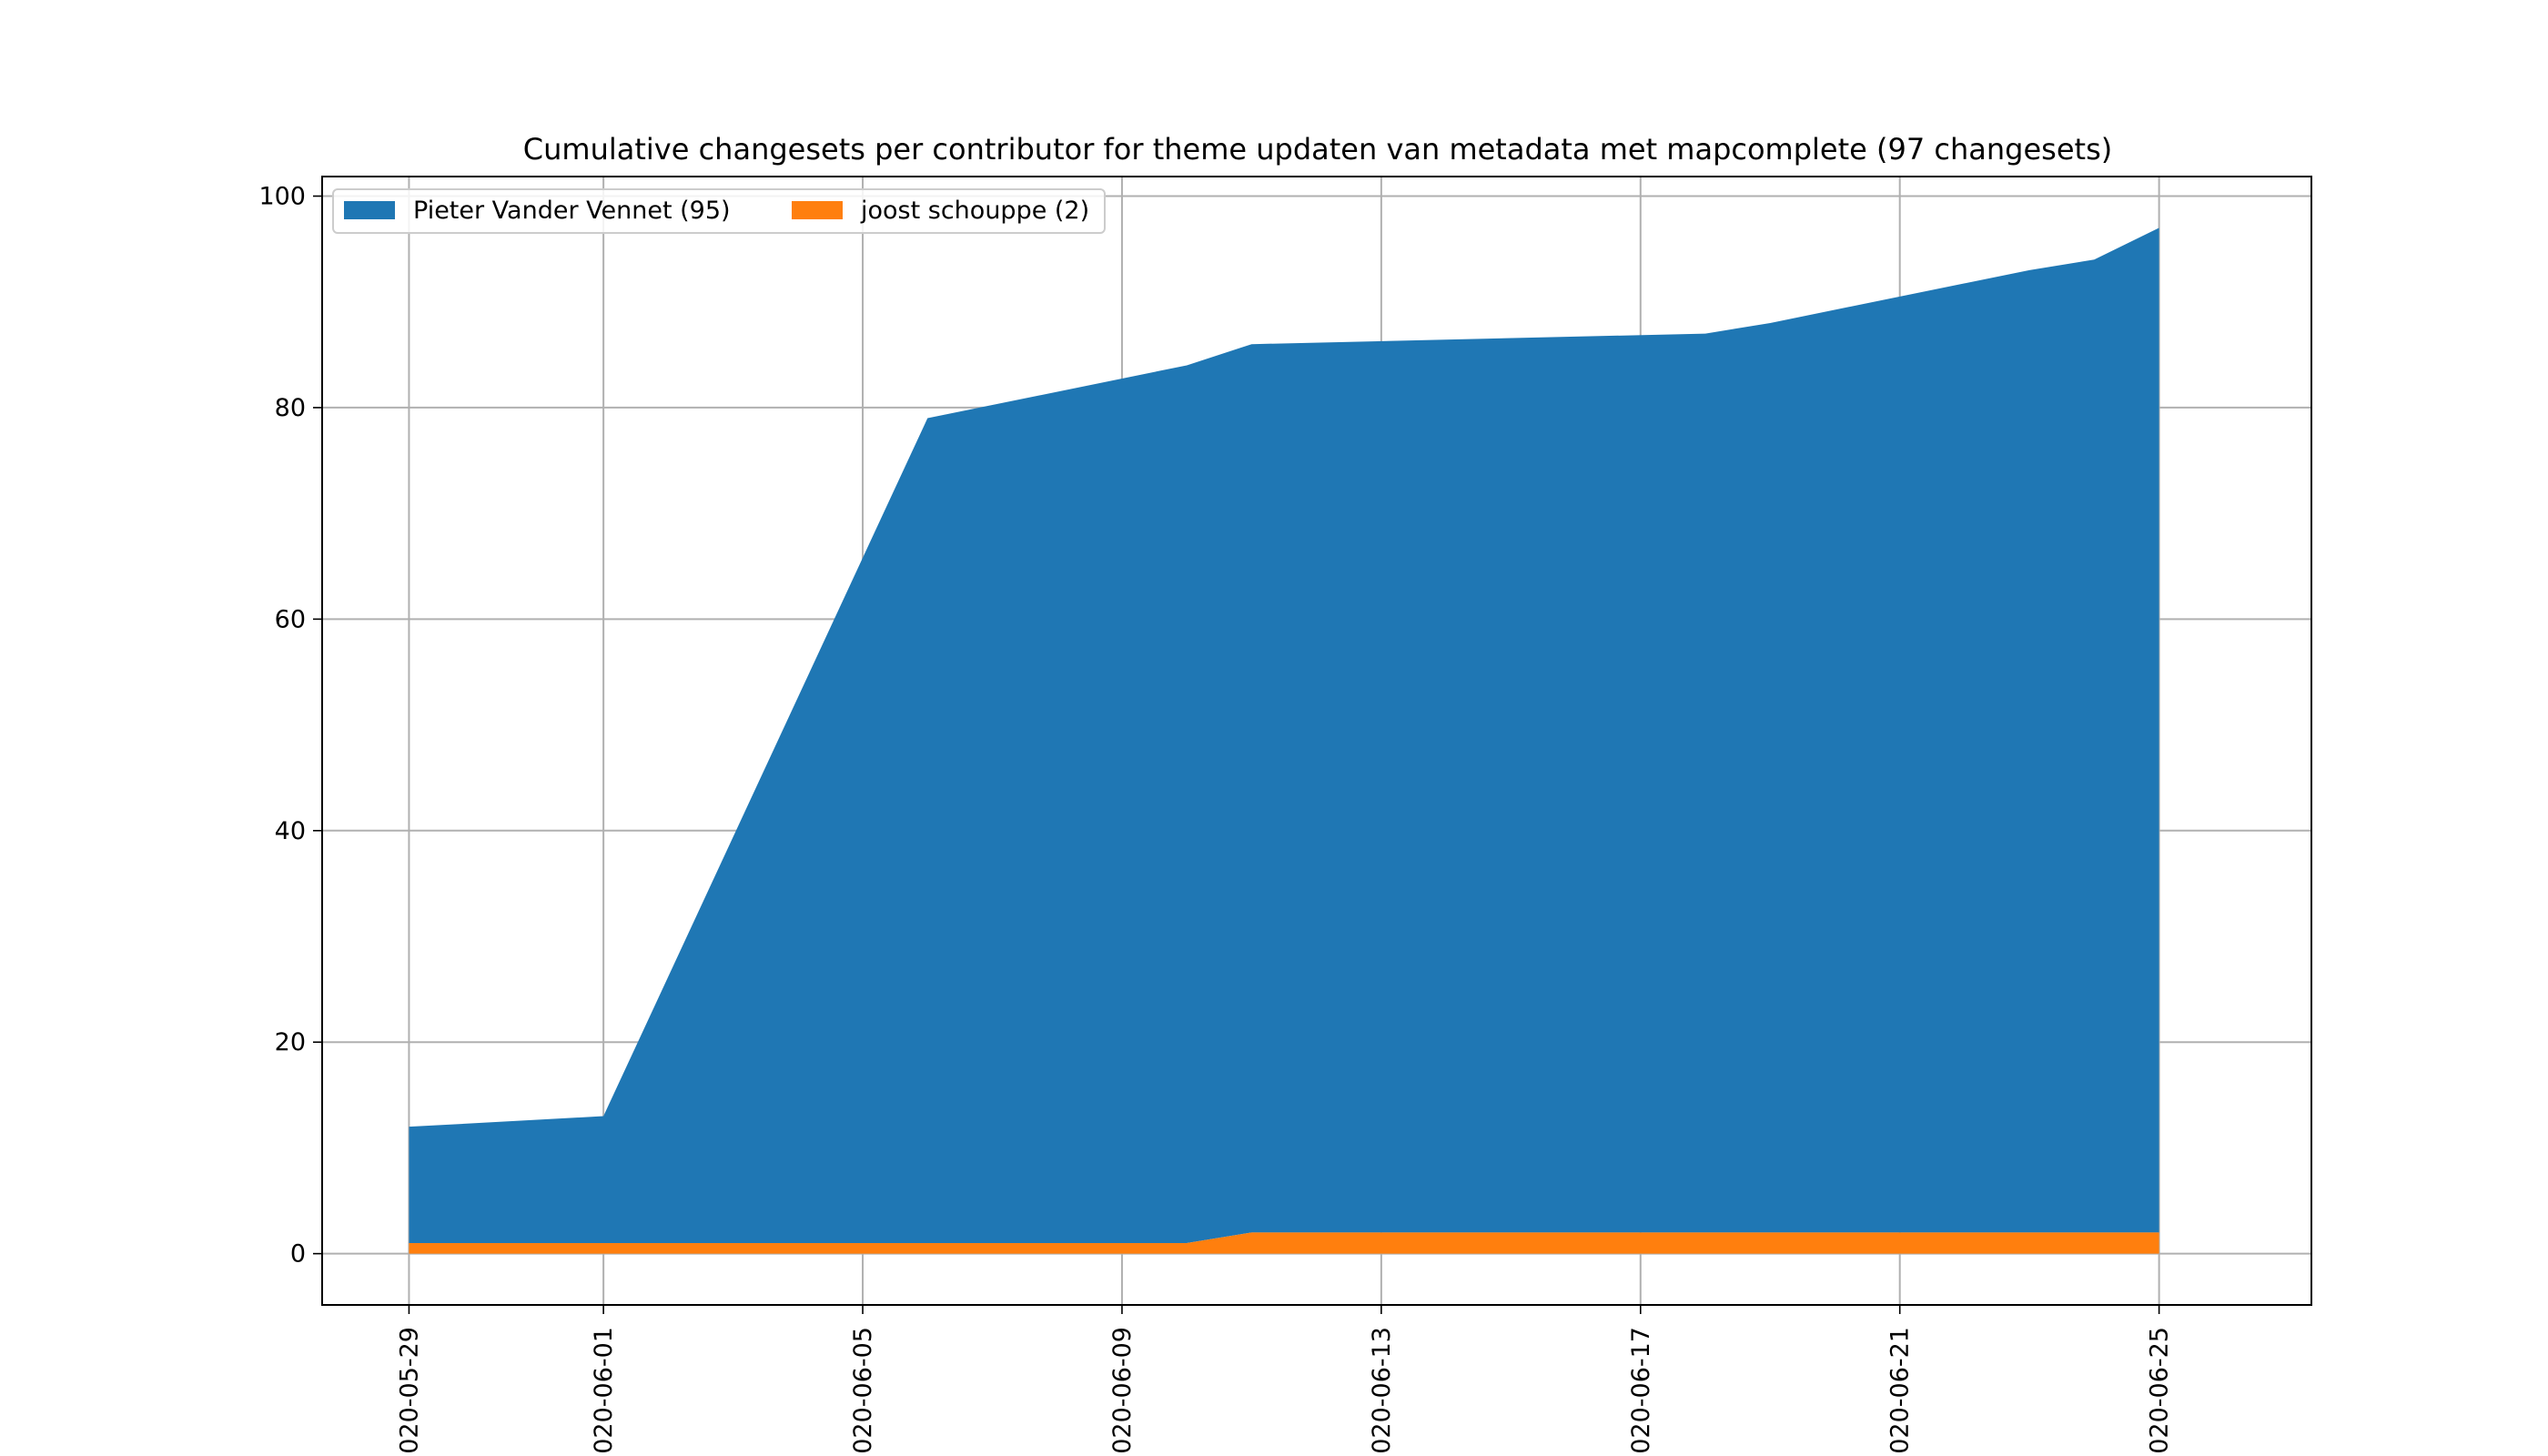 Image resolution: width=2548 pixels, height=1456 pixels. Describe the element at coordinates (282, 196) in the screenshot. I see `y-tick-label: 100` at that location.